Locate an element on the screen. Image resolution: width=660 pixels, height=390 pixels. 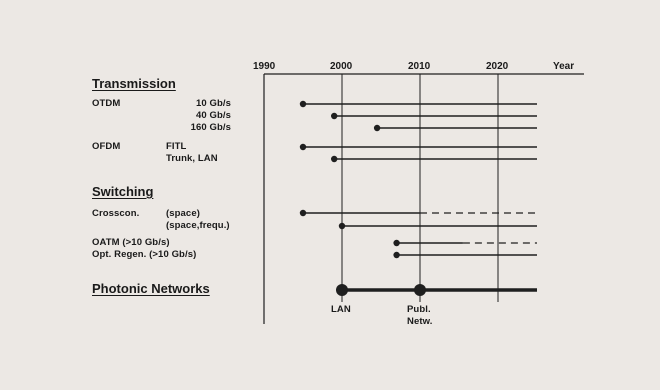
axis-year-2010: 2010 is located at coordinates (419, 66).